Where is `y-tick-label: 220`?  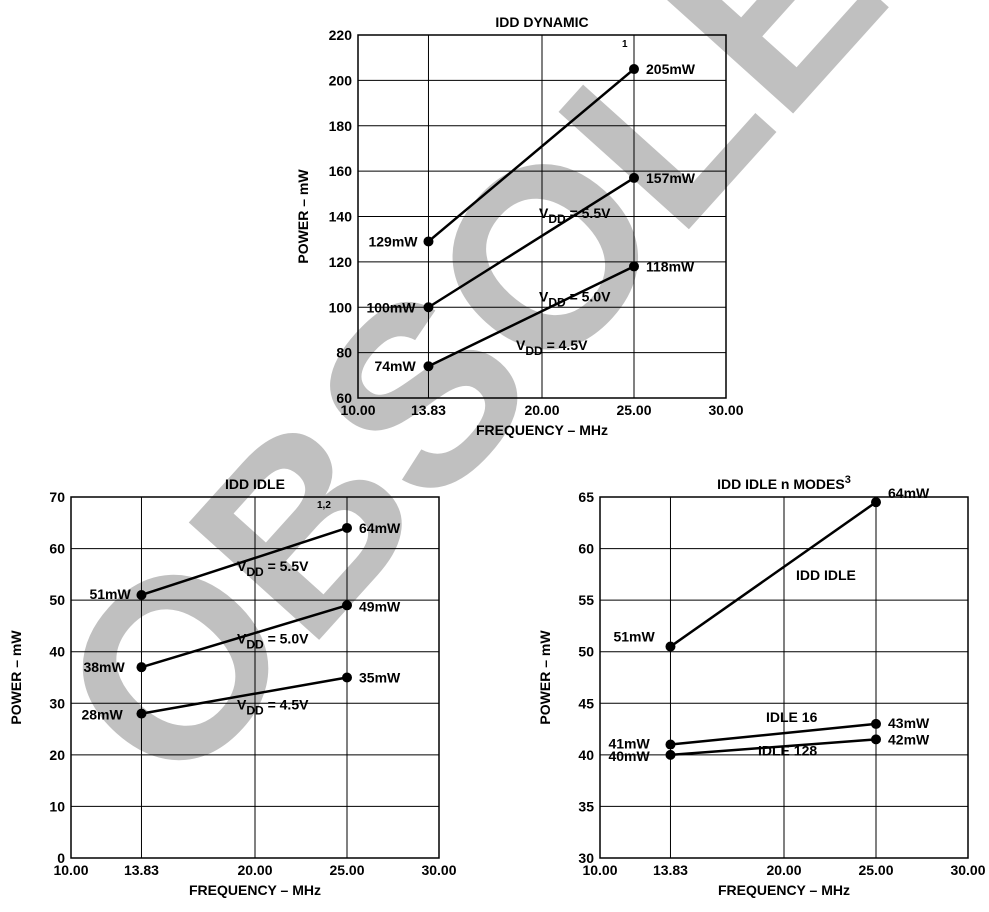 y-tick-label: 220 is located at coordinates (341, 35).